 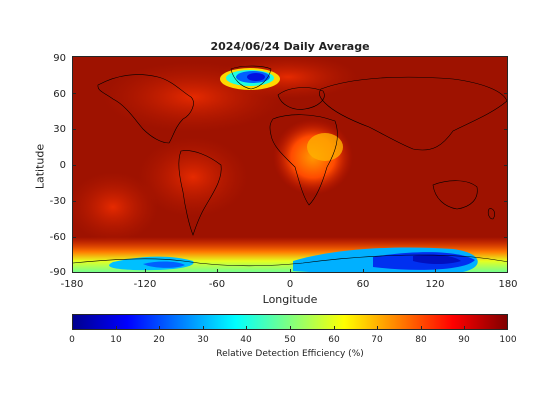 What do you see at coordinates (413, 113) in the screenshot?
I see `asia-outline` at bounding box center [413, 113].